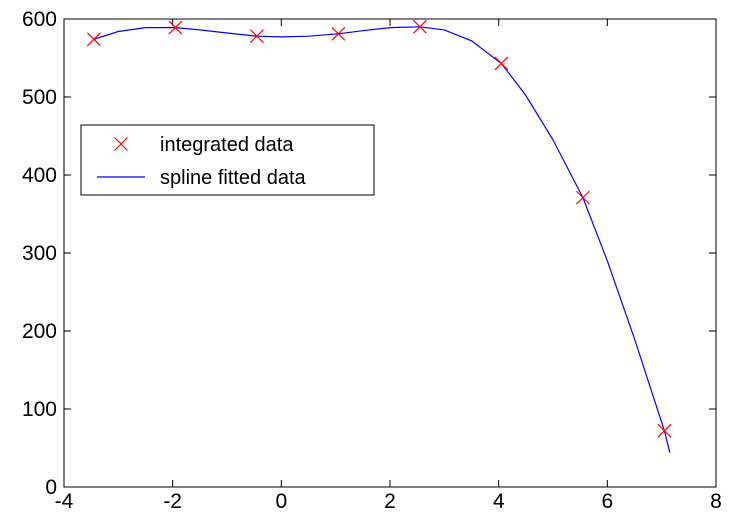  Describe the element at coordinates (172, 501) in the screenshot. I see `x-tick-label-m2: -2` at that location.